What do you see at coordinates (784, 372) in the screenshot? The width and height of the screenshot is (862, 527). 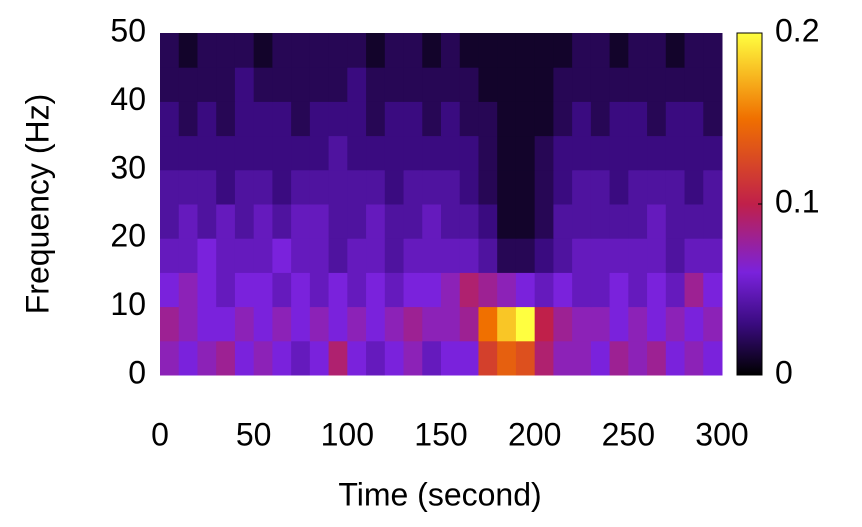 I see `colorbar-tick-label: 0` at bounding box center [784, 372].